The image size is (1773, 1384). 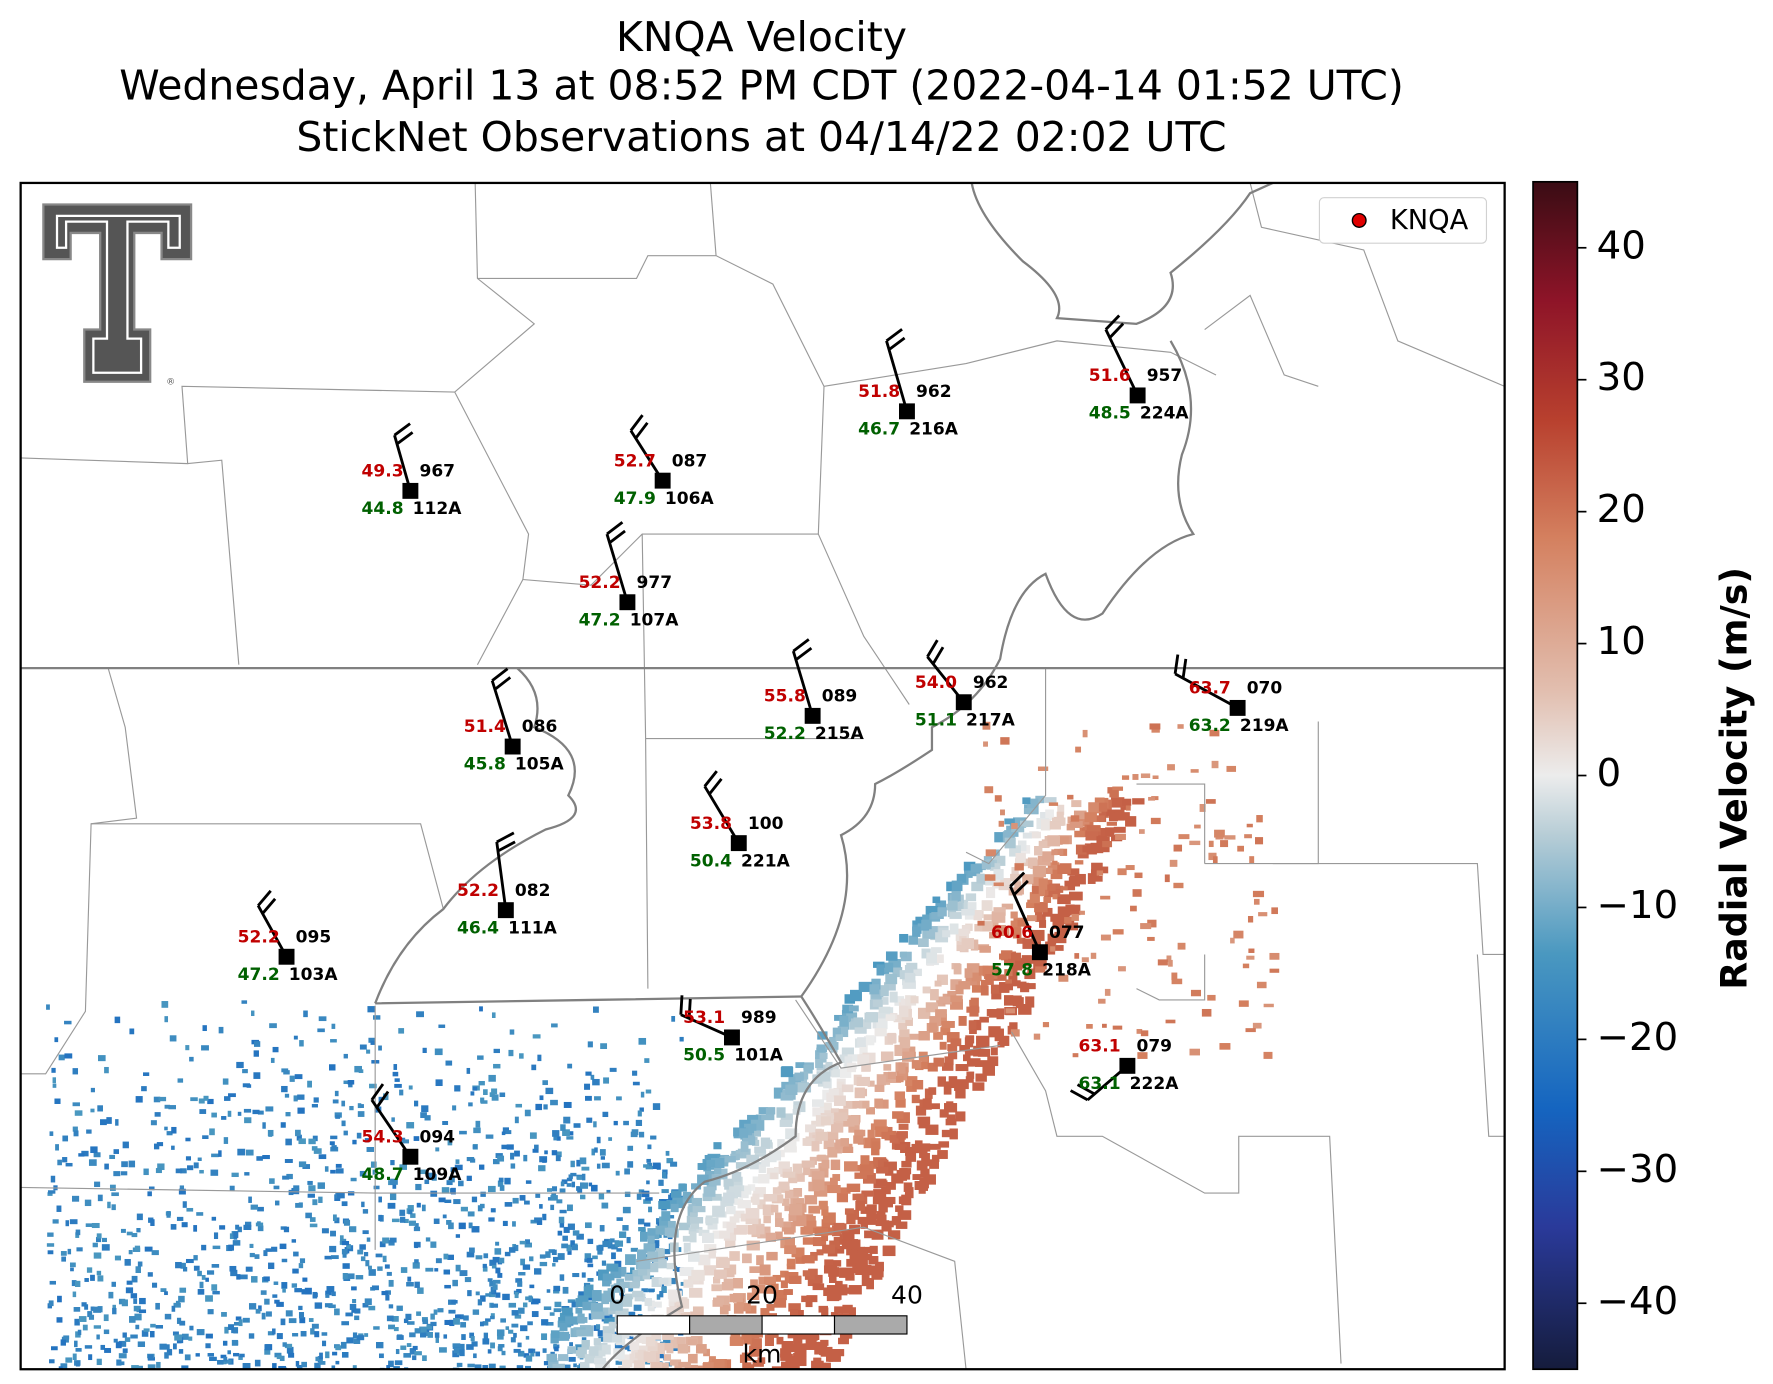 What do you see at coordinates (1012, 970) in the screenshot?
I see `dewpoint: 57.8` at bounding box center [1012, 970].